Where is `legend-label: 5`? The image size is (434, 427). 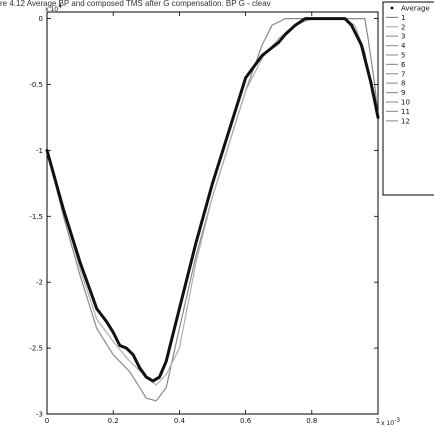 legend-label: 5 is located at coordinates (403, 56).